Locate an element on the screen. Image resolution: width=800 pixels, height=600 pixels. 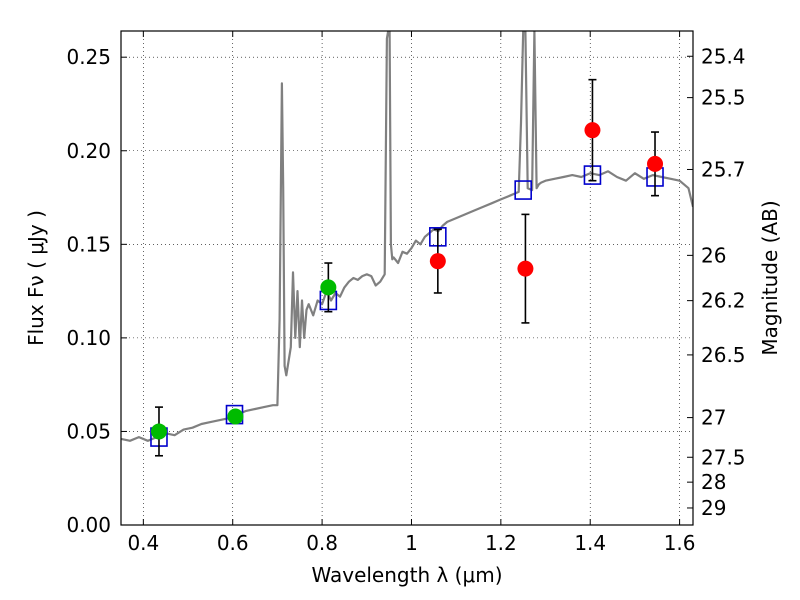
y-tick-label: 0.25 is located at coordinates (88, 57).